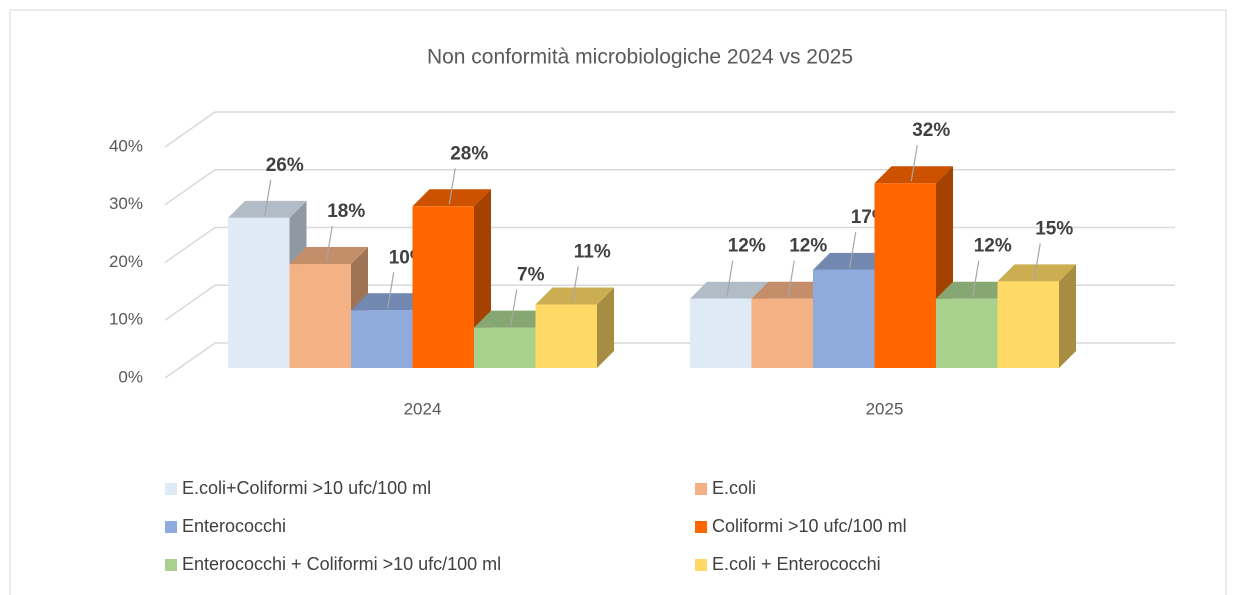  Describe the element at coordinates (469, 153) in the screenshot. I see `data-label: 28%` at that location.